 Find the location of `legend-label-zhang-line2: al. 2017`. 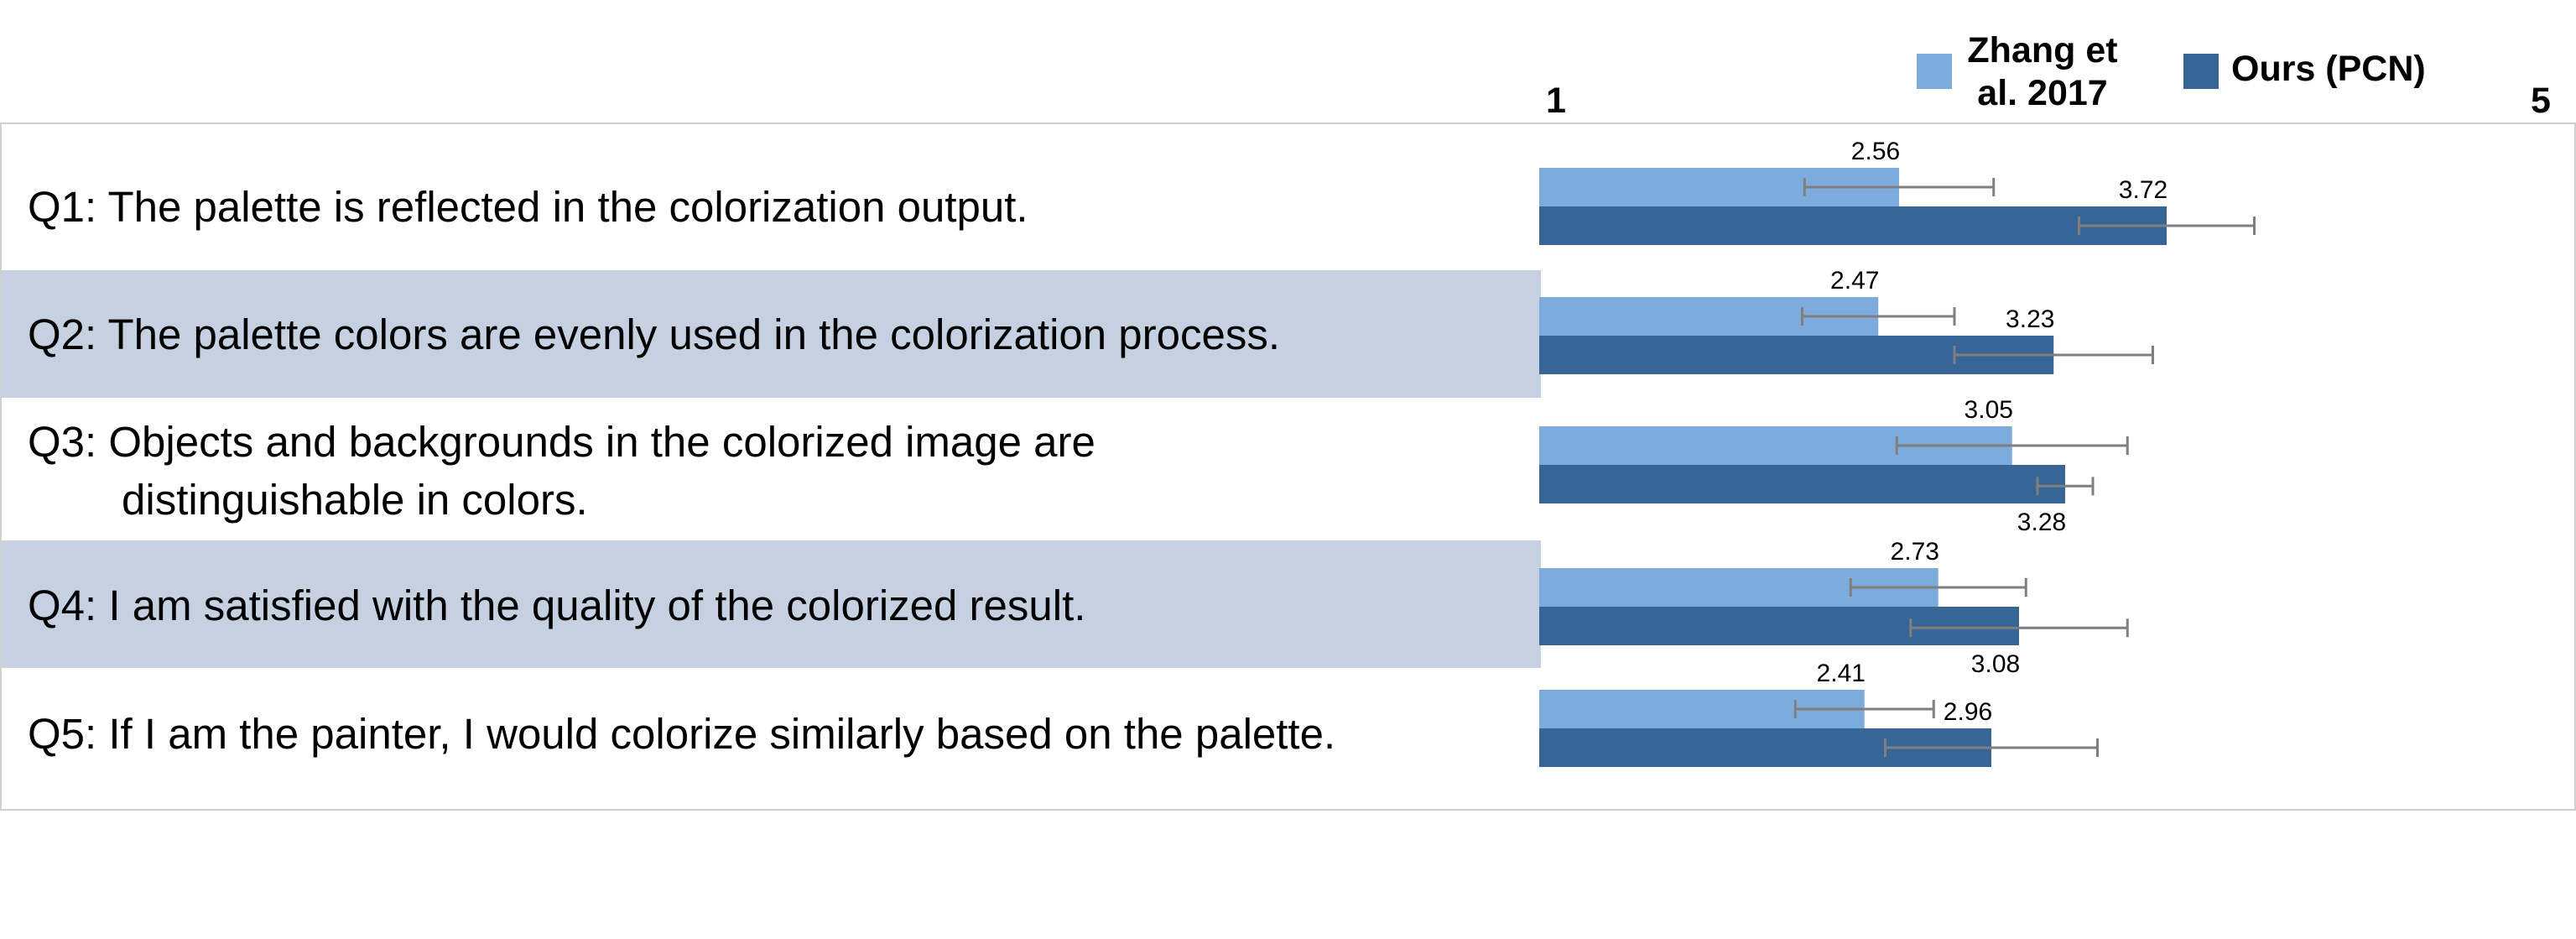

legend-label-zhang-line2: al. 2017 is located at coordinates (2042, 93).